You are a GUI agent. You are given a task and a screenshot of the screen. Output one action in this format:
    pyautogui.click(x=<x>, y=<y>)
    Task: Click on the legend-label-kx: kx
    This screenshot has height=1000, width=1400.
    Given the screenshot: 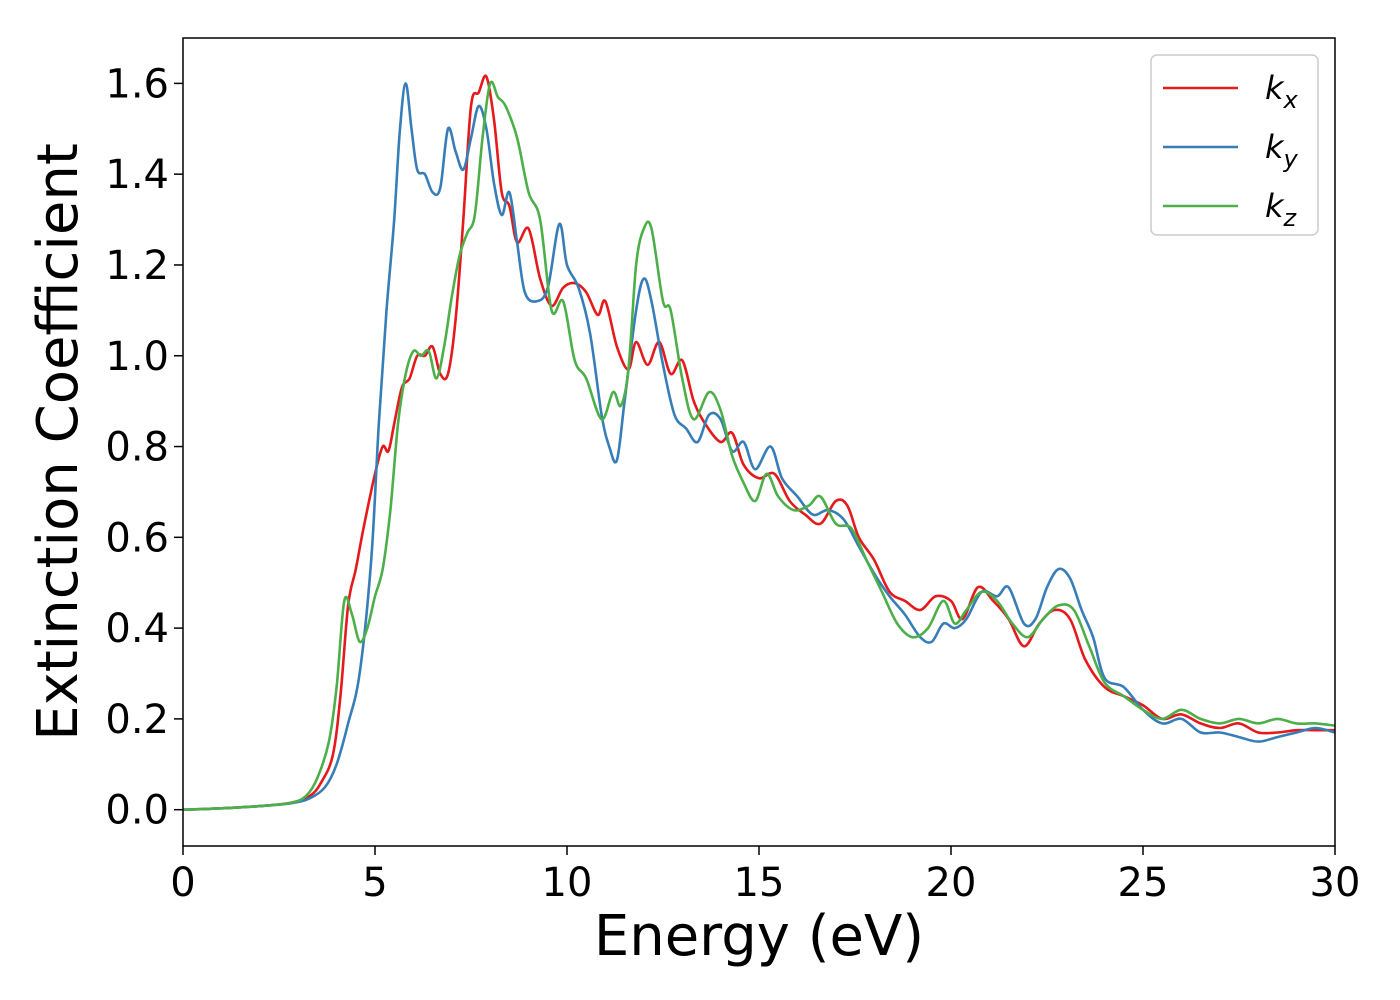 What is the action you would take?
    pyautogui.click(x=1282, y=91)
    